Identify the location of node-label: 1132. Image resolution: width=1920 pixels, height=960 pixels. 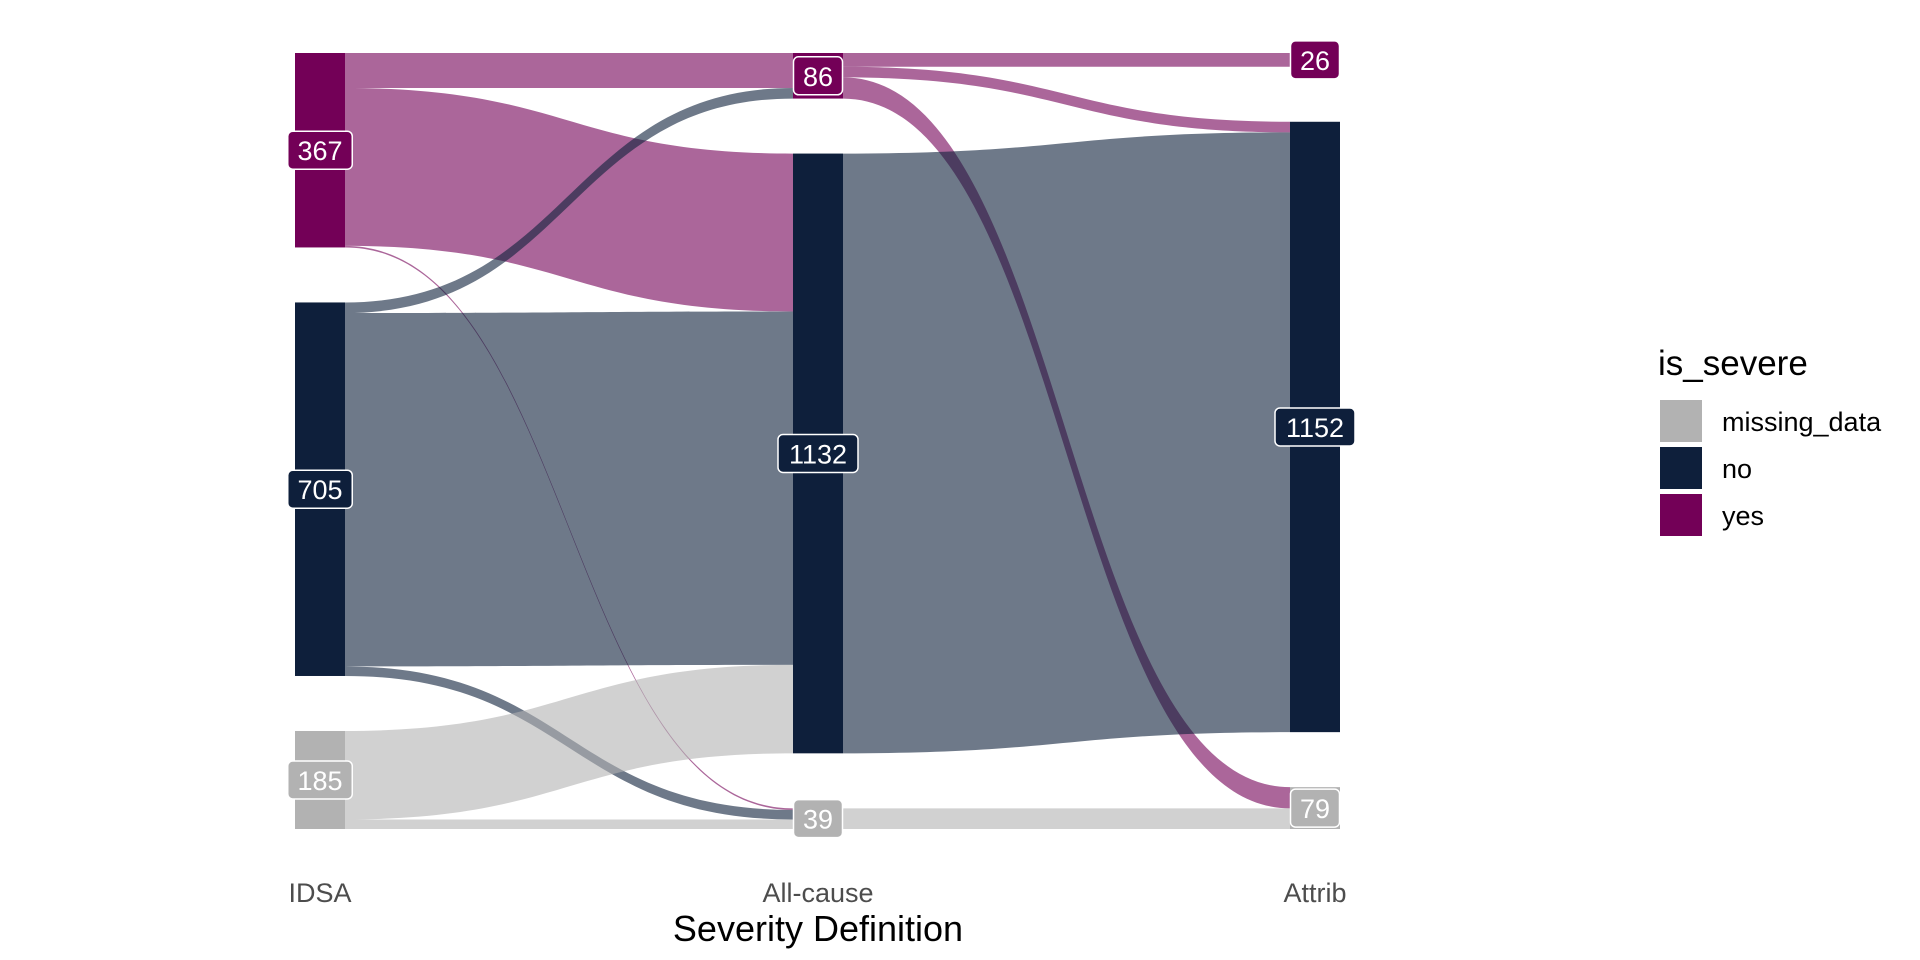
(818, 454).